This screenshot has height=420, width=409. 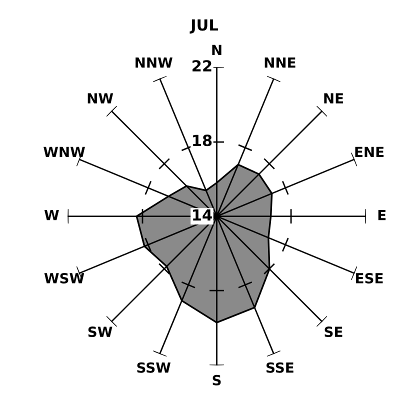 What do you see at coordinates (101, 98) in the screenshot?
I see `spoke-label: NW` at bounding box center [101, 98].